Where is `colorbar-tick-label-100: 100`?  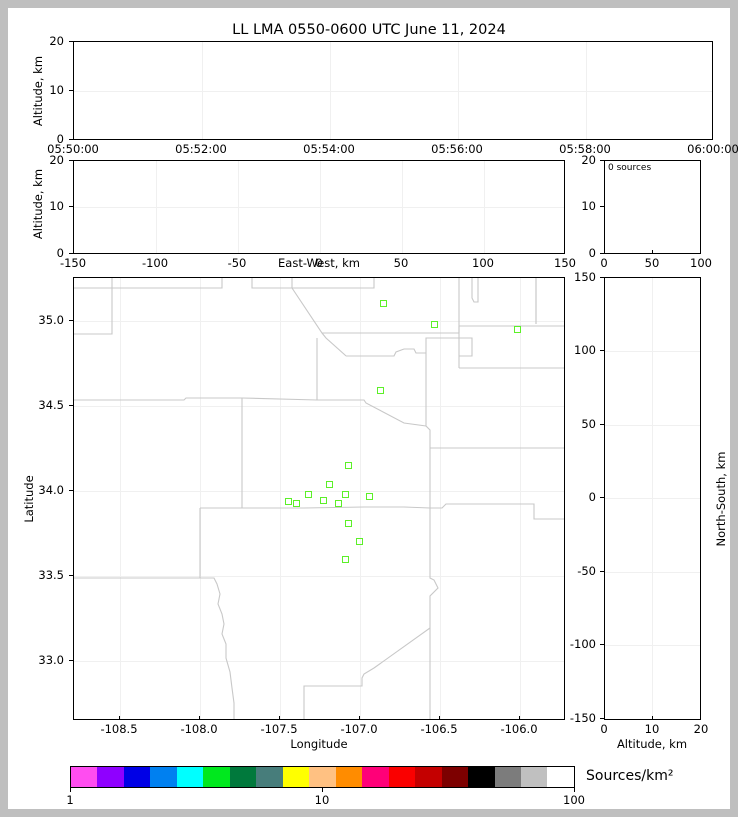
colorbar-tick-label-100: 100 is located at coordinates (574, 800).